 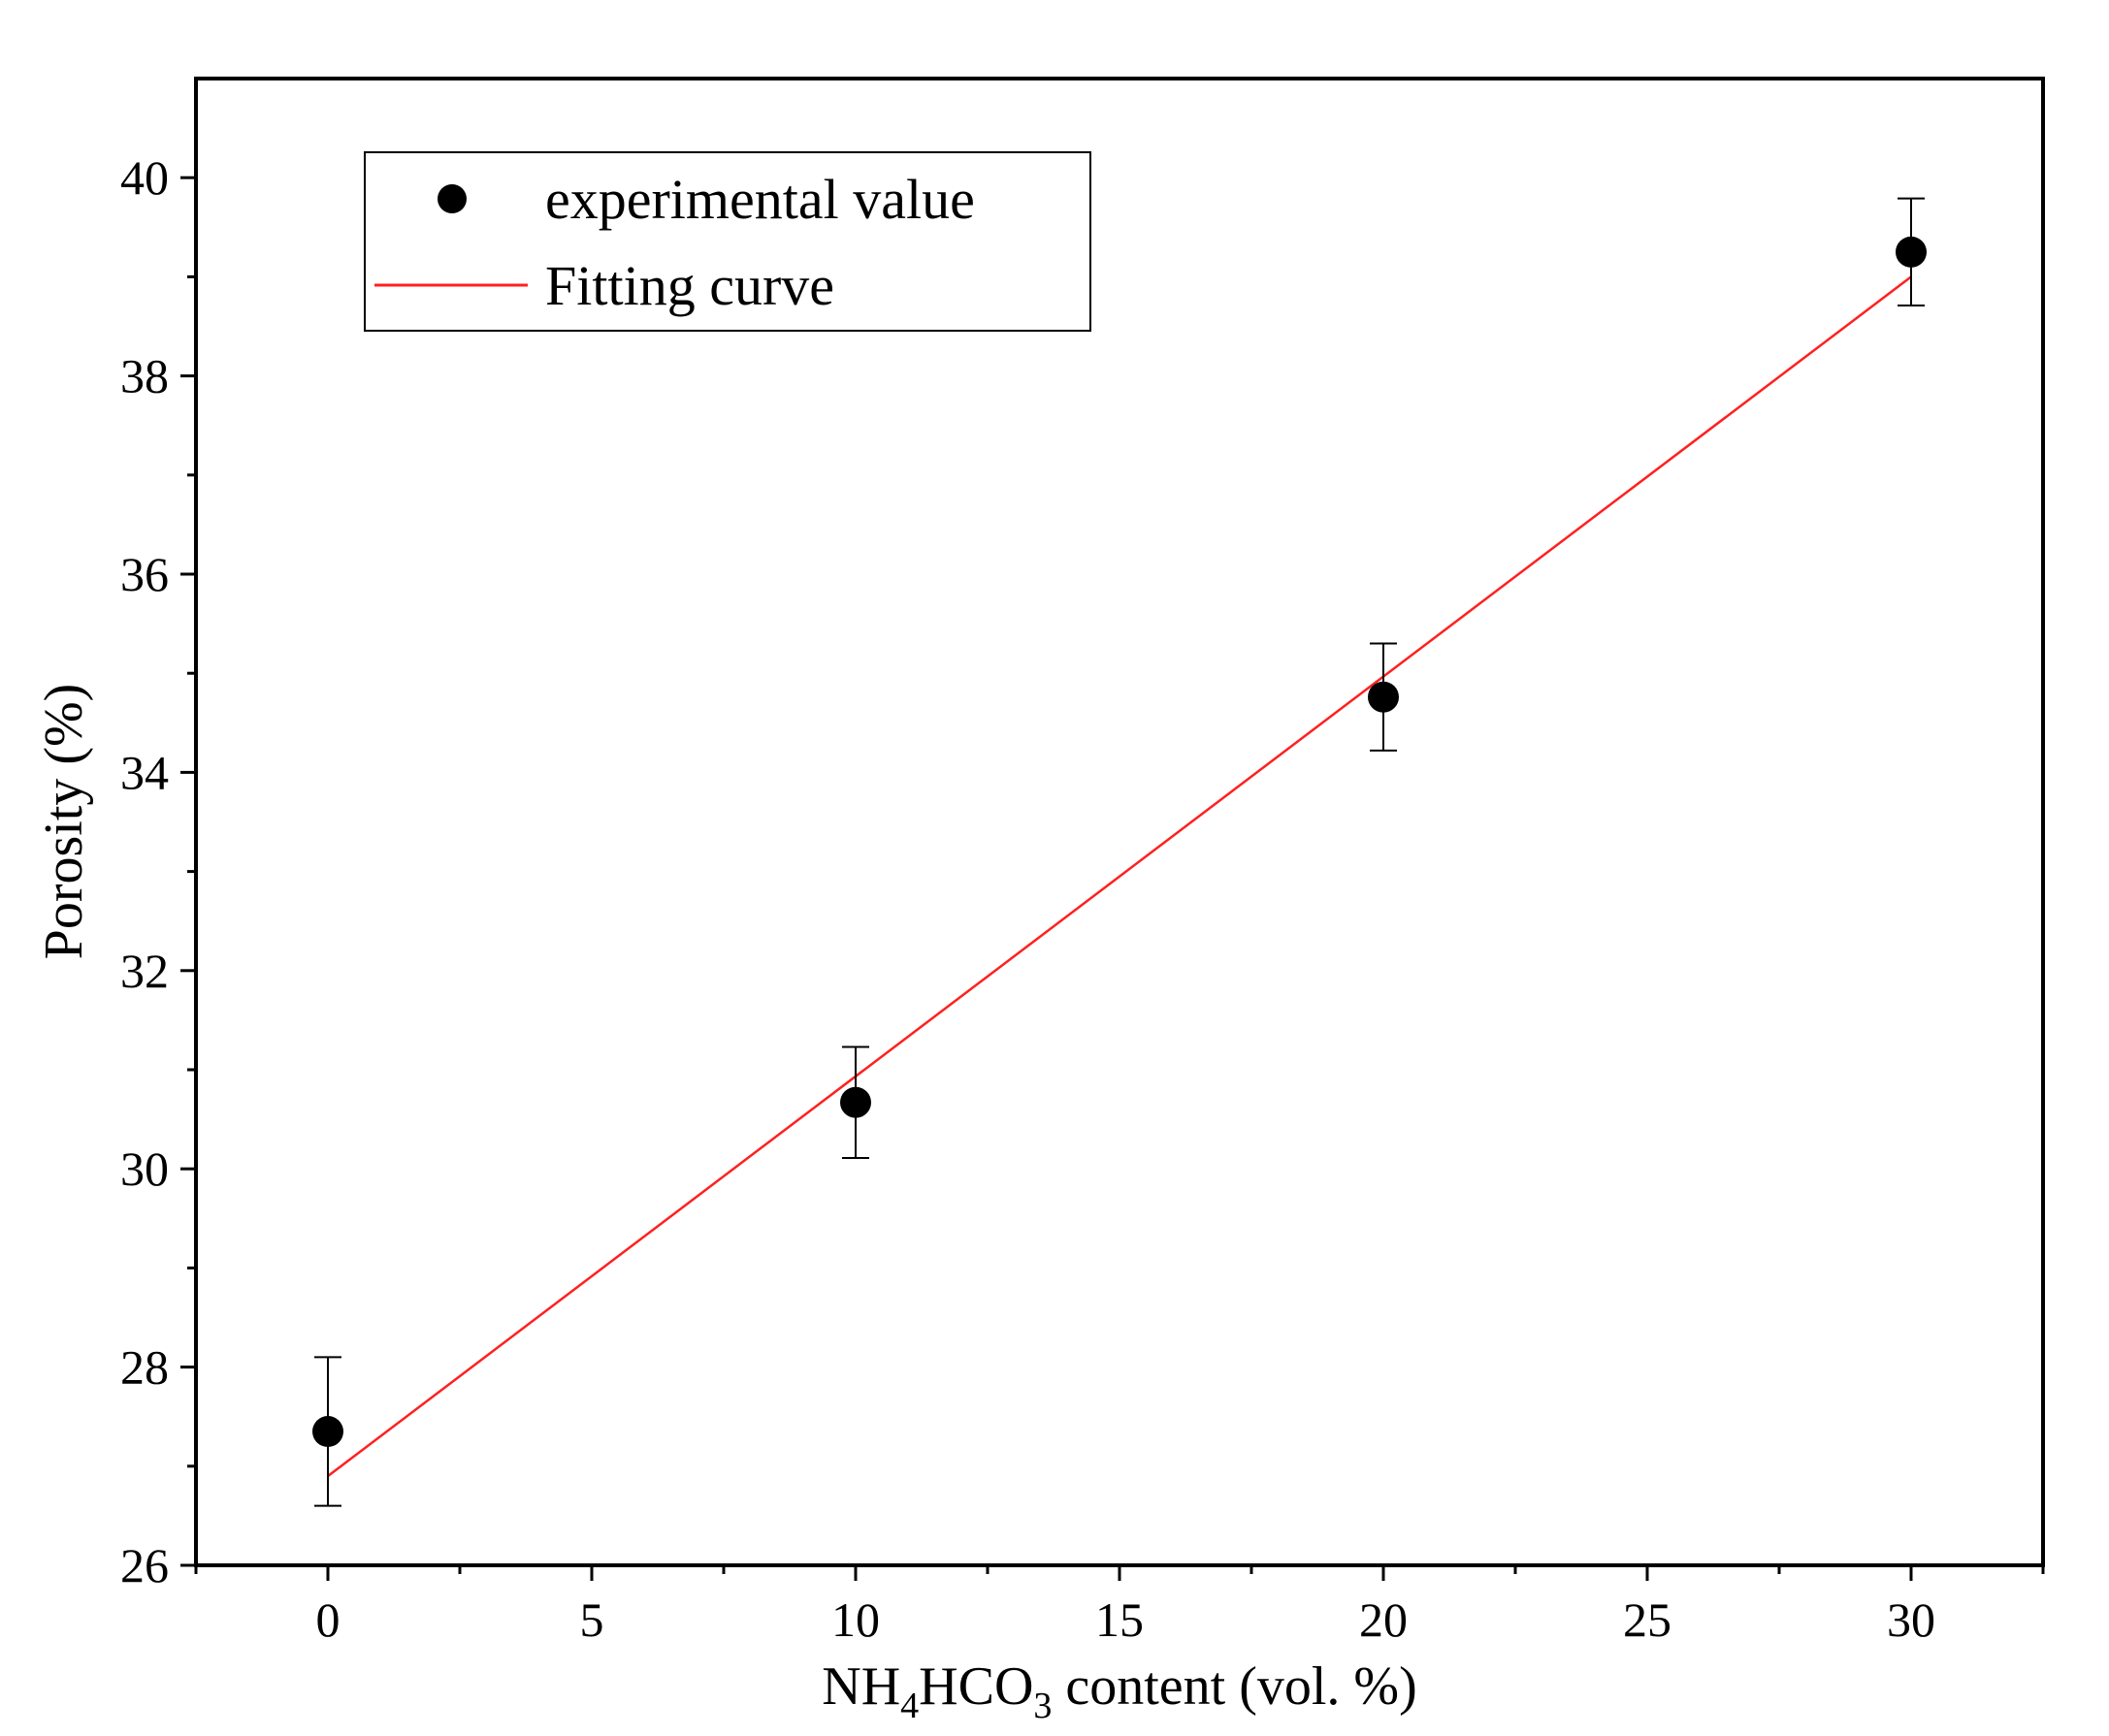 What do you see at coordinates (144, 574) in the screenshot?
I see `y-tick-label: 36` at bounding box center [144, 574].